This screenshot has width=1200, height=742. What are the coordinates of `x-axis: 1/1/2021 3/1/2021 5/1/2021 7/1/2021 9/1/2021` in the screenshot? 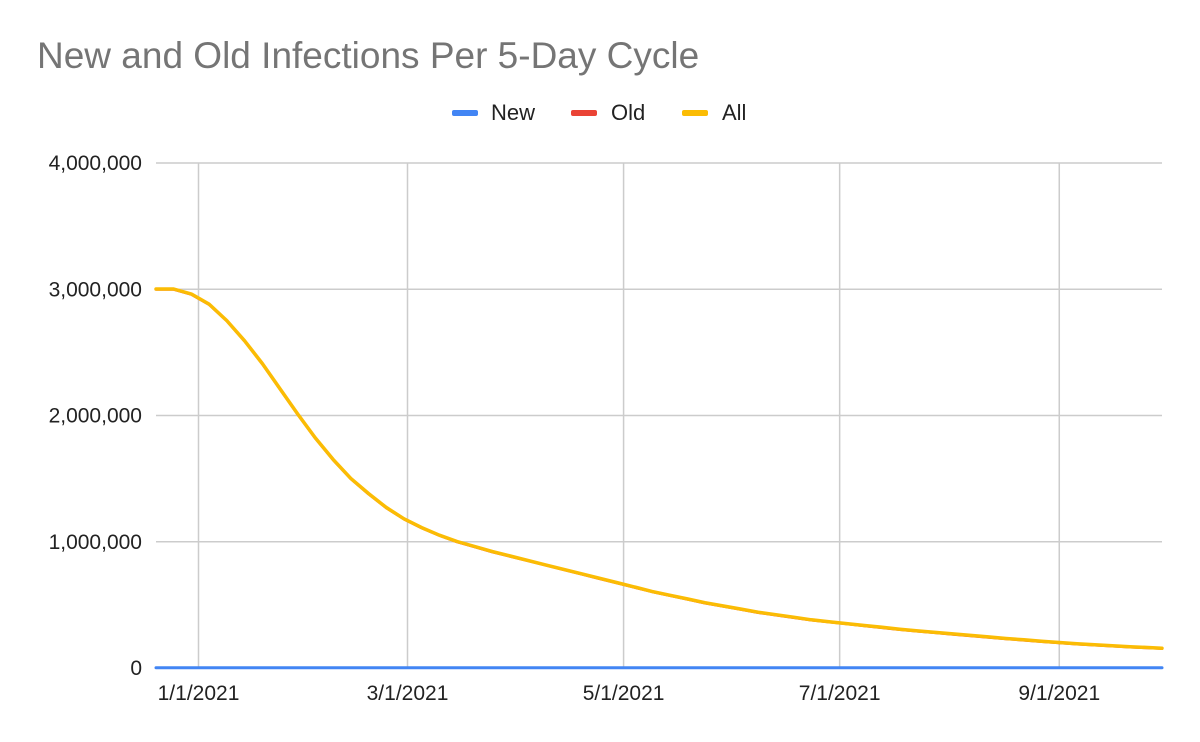 It's located at (629, 693).